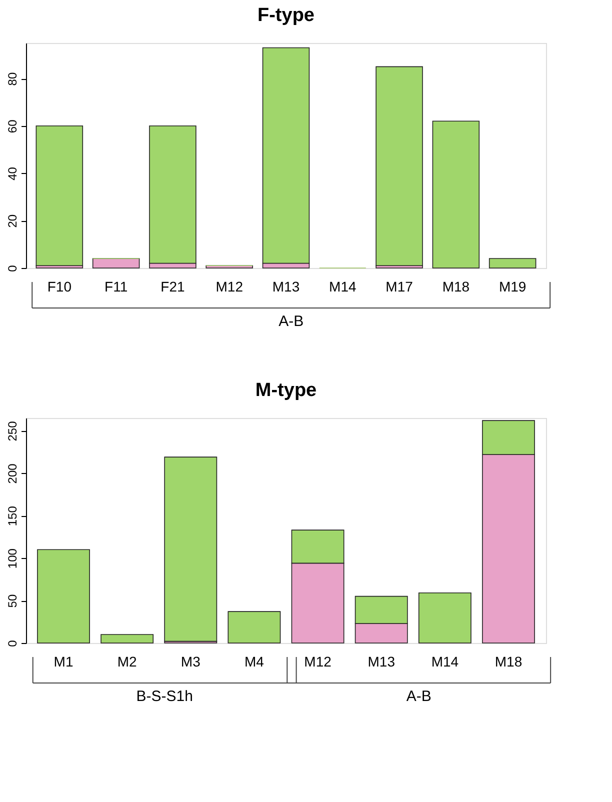  What do you see at coordinates (286, 390) in the screenshot?
I see `chart-title: M-type` at bounding box center [286, 390].